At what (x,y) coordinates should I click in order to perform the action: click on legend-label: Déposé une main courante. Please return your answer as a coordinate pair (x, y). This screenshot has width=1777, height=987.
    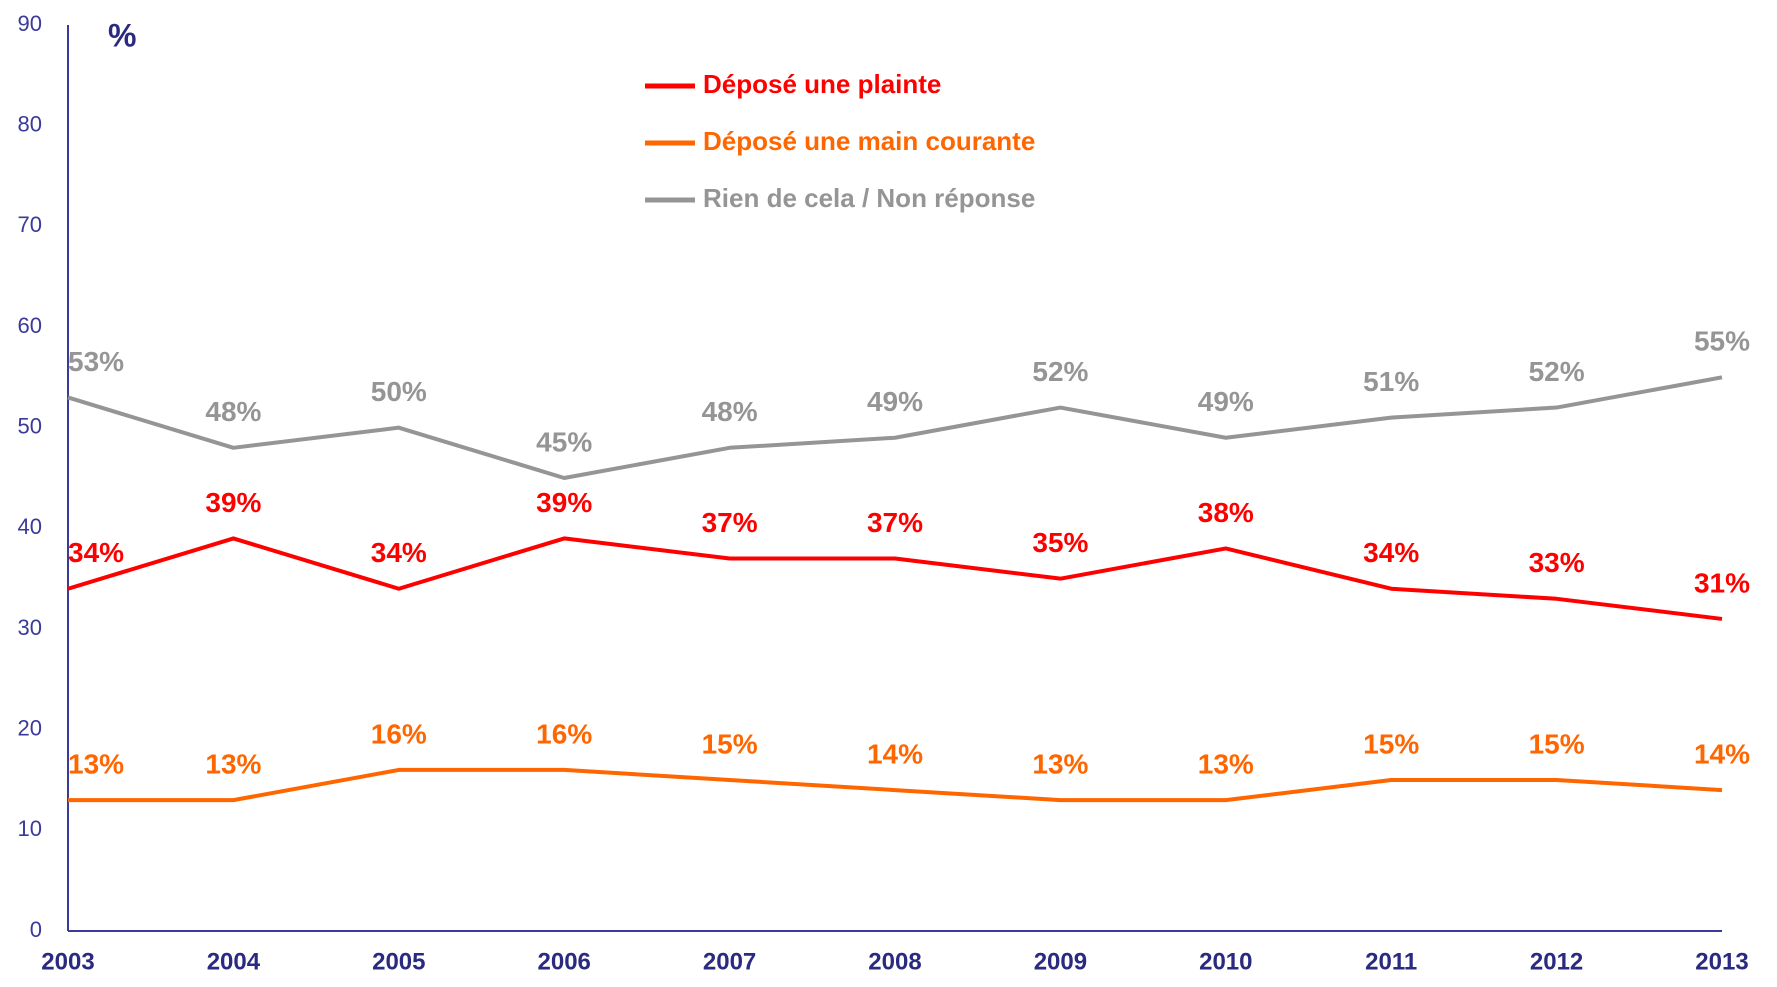
    Looking at the image, I should click on (869, 141).